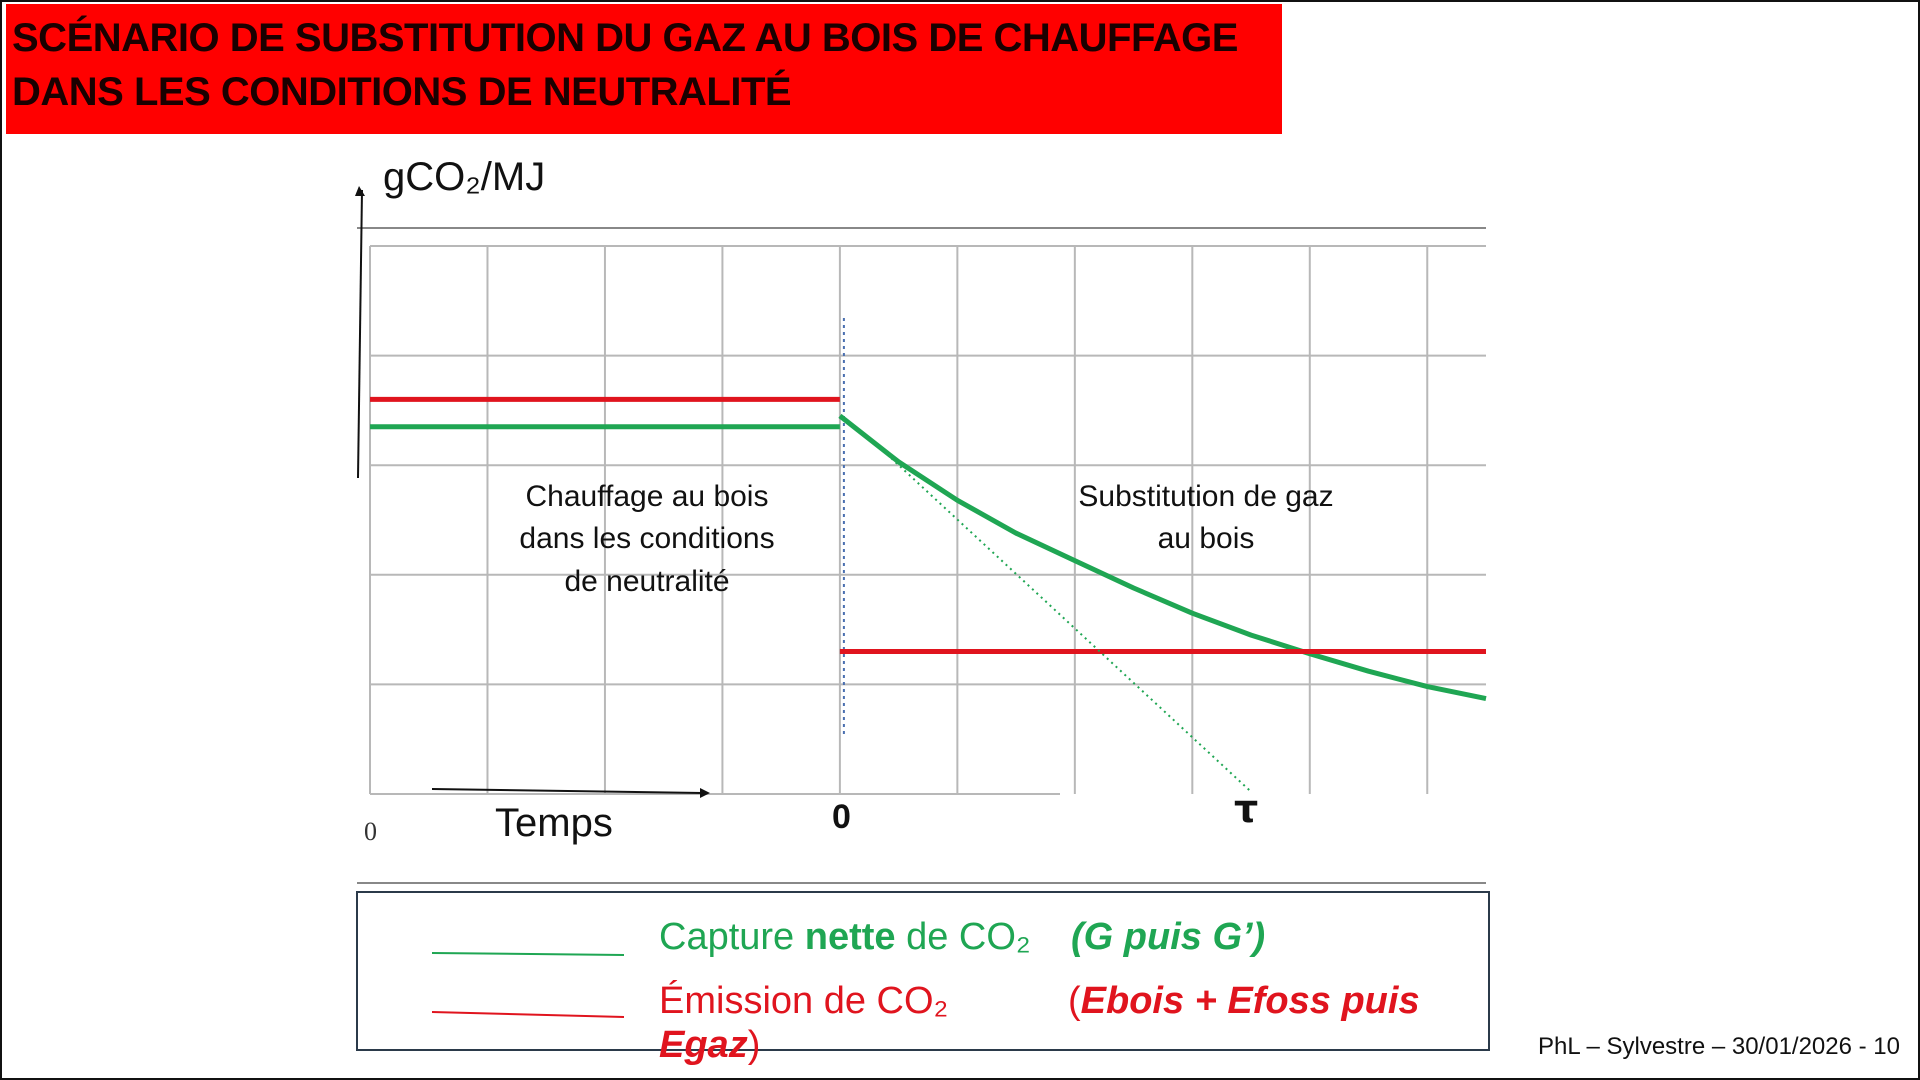  I want to click on region-label-substitution: Substitution de gaz au bois, so click(1205, 517).